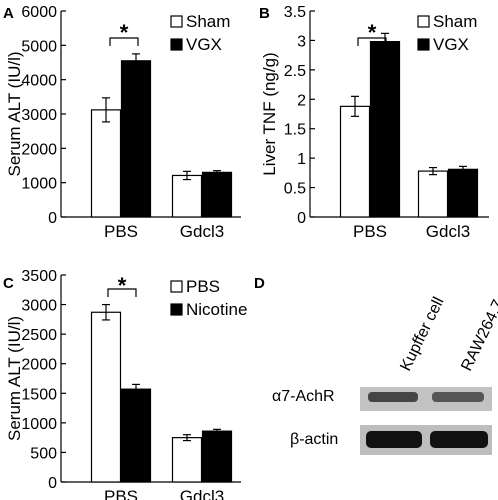 Image resolution: width=498 pixels, height=500 pixels. I want to click on blot-row-label-b-actin: β-actin, so click(314, 439).